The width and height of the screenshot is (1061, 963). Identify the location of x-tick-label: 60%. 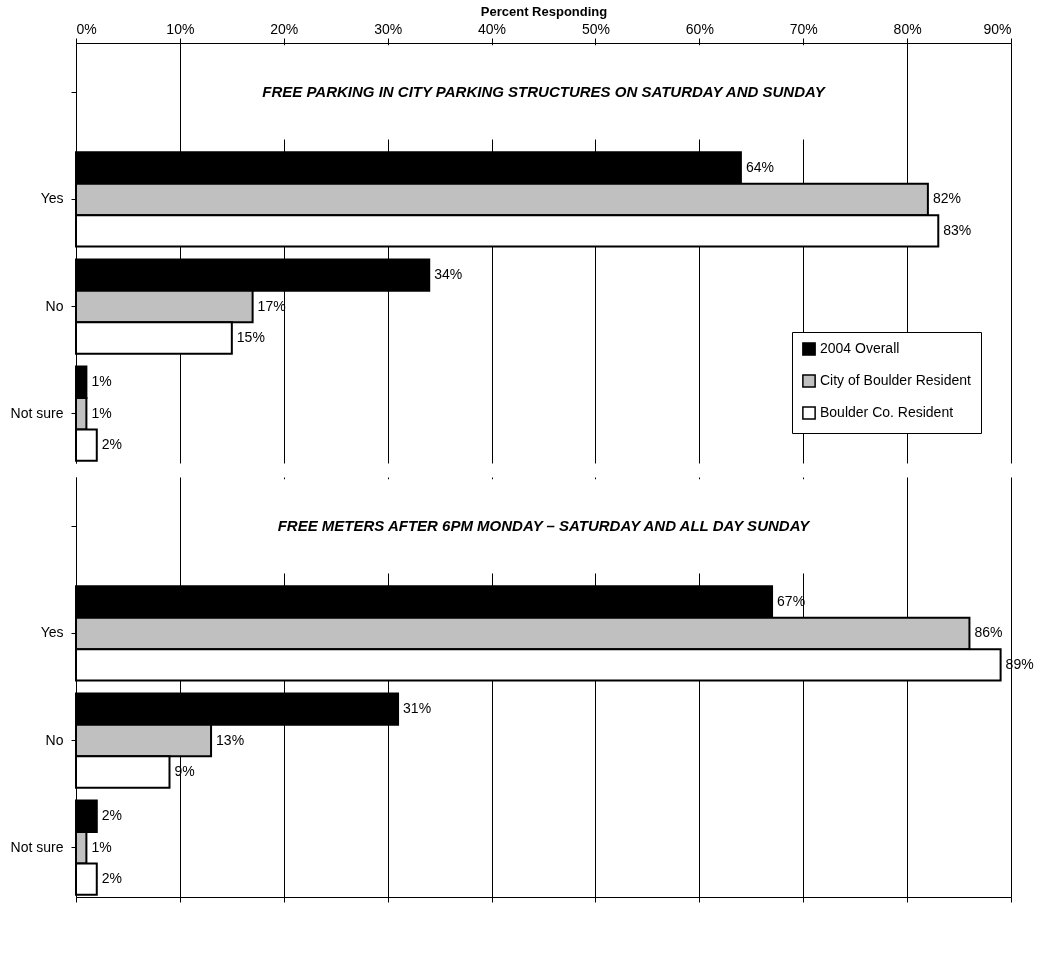
(699, 28).